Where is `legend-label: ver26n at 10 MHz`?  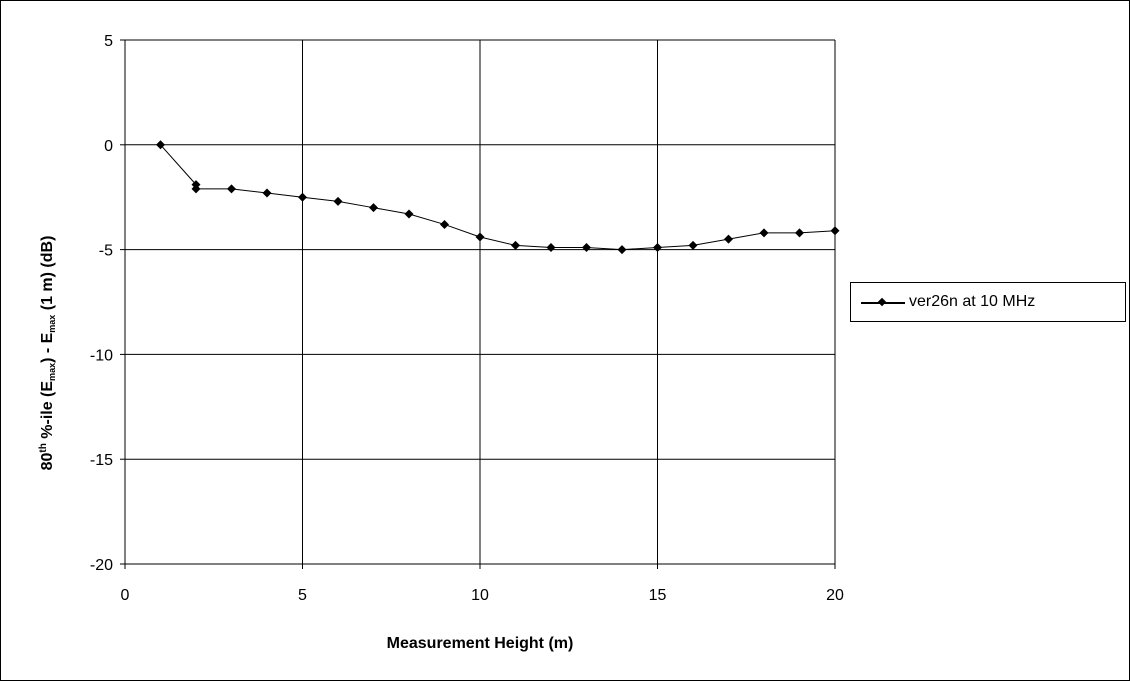
legend-label: ver26n at 10 MHz is located at coordinates (972, 301).